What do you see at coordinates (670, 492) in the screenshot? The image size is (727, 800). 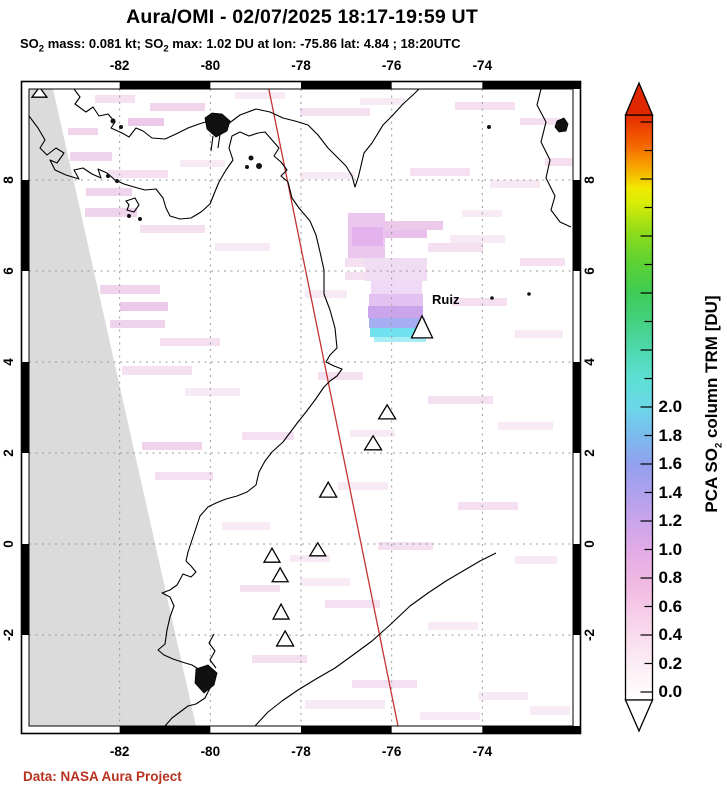 I see `colorbar-tick-label: 1.4` at bounding box center [670, 492].